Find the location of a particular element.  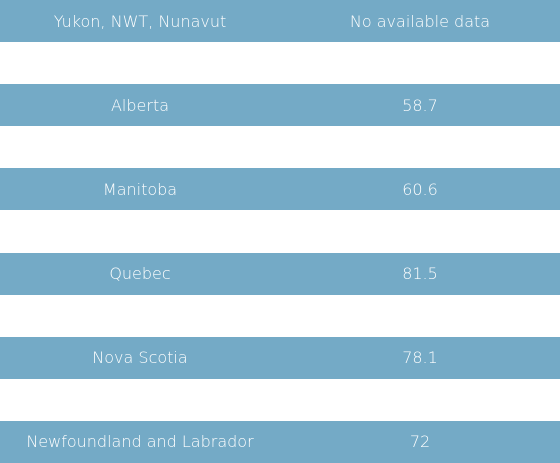

region-cell: Alberta is located at coordinates (140, 105).